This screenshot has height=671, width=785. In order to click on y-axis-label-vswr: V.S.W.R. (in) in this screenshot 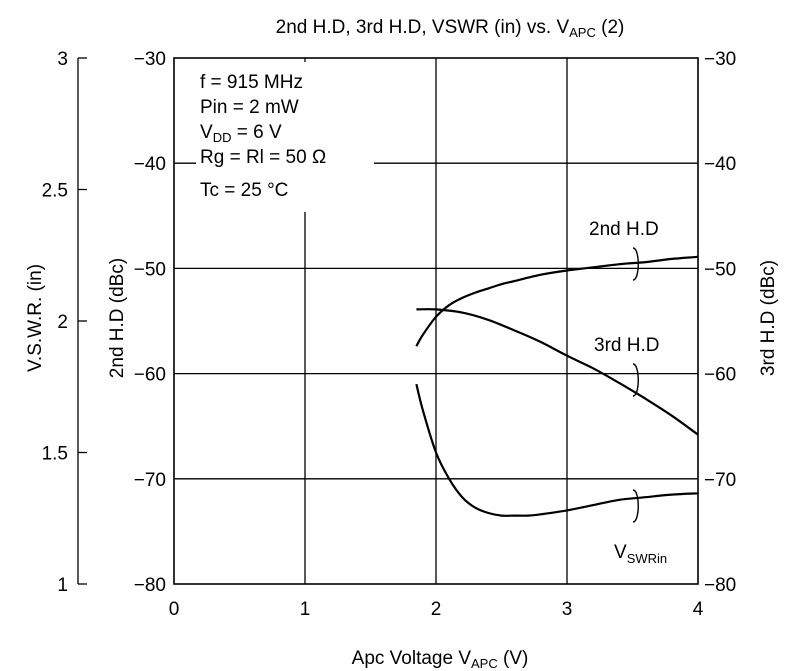, I will do `click(35, 318)`.